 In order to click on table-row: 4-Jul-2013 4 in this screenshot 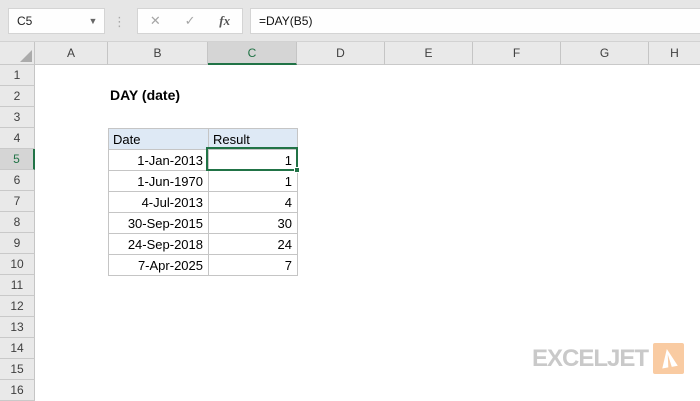, I will do `click(203, 202)`.